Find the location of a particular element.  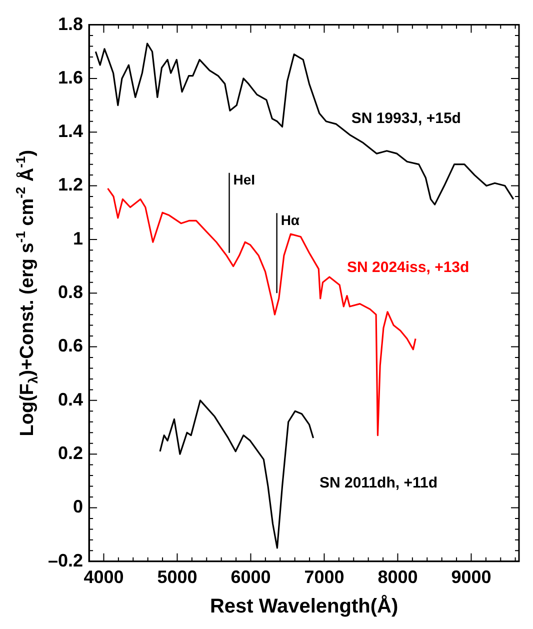

y-tick-label: 0.2 is located at coordinates (71, 453).